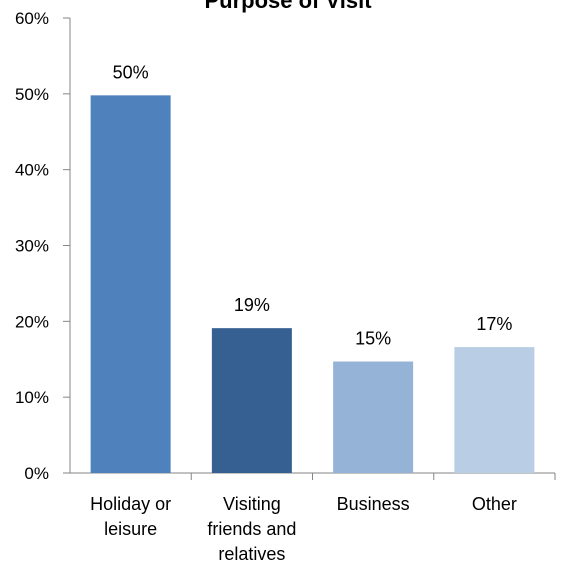 The image size is (567, 574). What do you see at coordinates (130, 529) in the screenshot?
I see `x-tick-label: leisure` at bounding box center [130, 529].